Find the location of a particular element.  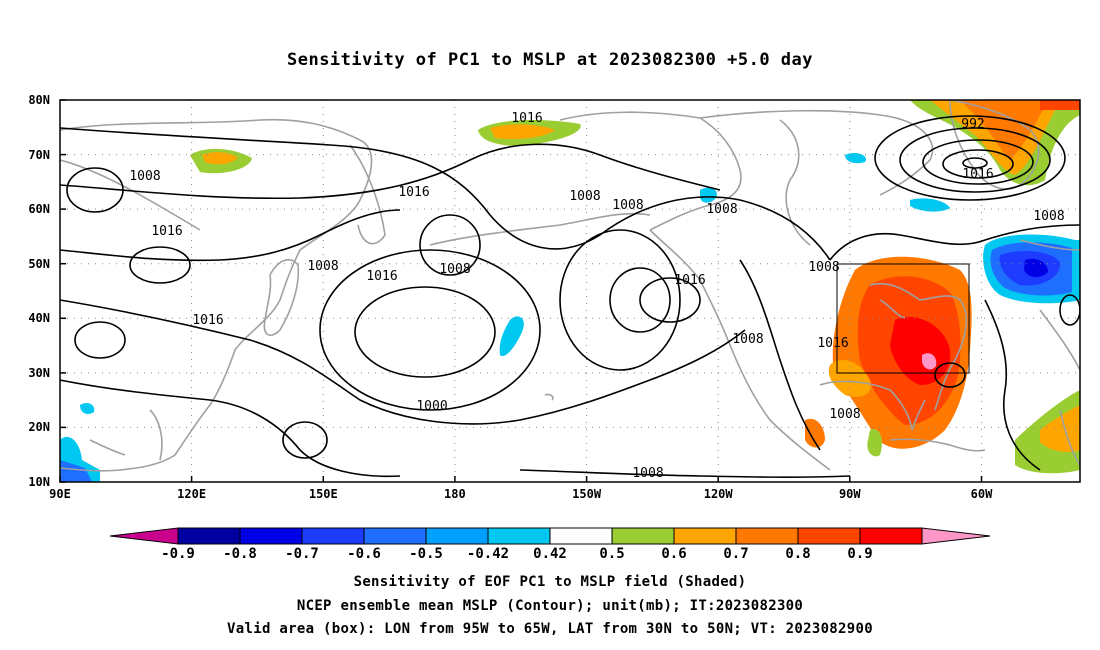

contour-label: 1000 is located at coordinates (431, 406).